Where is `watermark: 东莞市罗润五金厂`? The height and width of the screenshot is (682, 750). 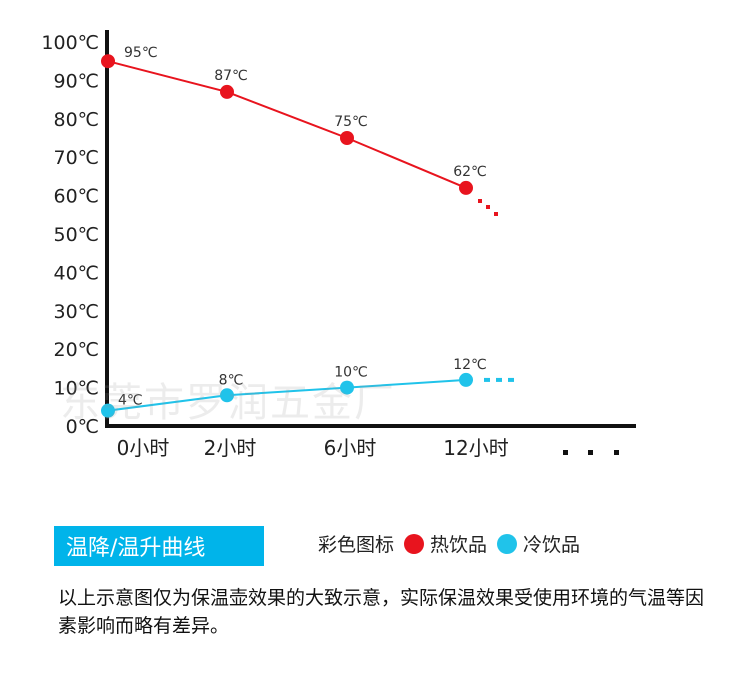
watermark: 东莞市罗润五金厂 is located at coordinates (228, 403).